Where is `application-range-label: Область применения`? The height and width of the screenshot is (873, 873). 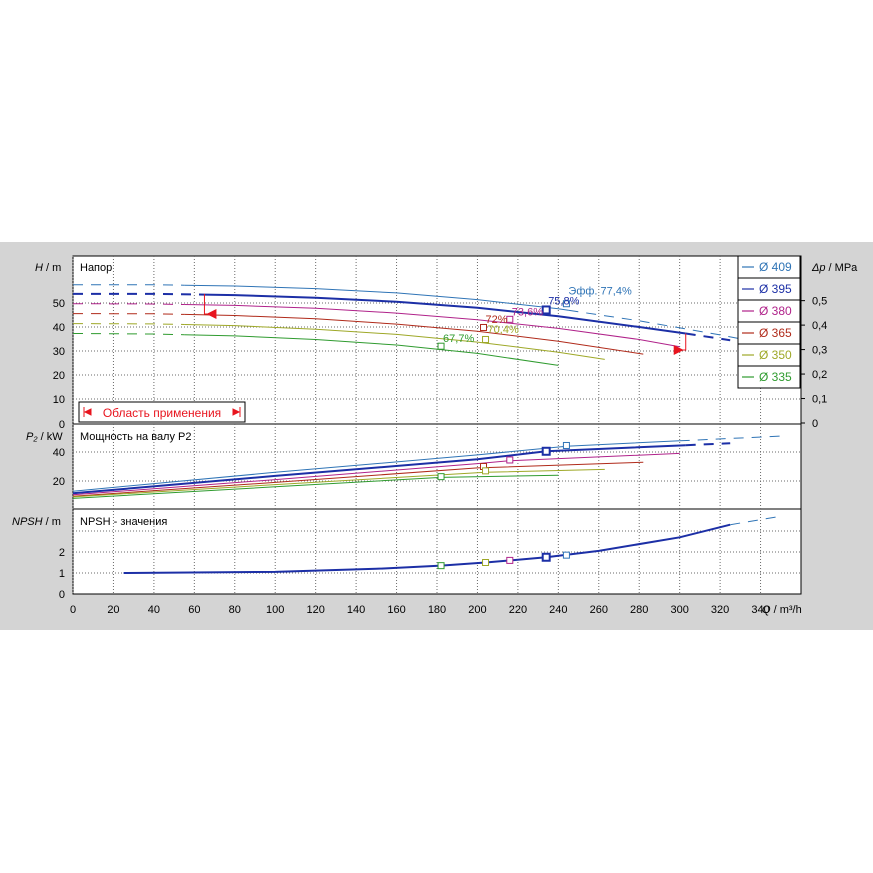
application-range-label: Область применения is located at coordinates (162, 413).